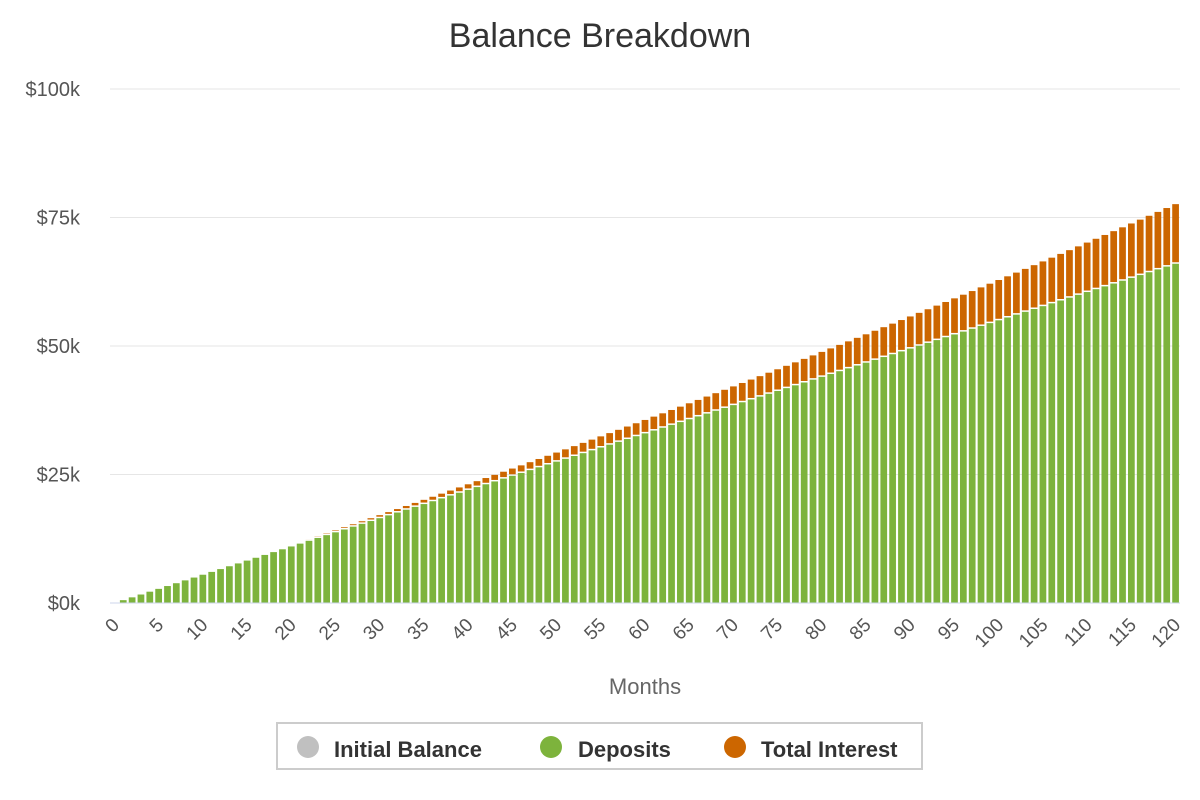 The height and width of the screenshot is (800, 1200). Describe the element at coordinates (811, 749) in the screenshot. I see `legend-item-total-interest: Total Interest` at that location.